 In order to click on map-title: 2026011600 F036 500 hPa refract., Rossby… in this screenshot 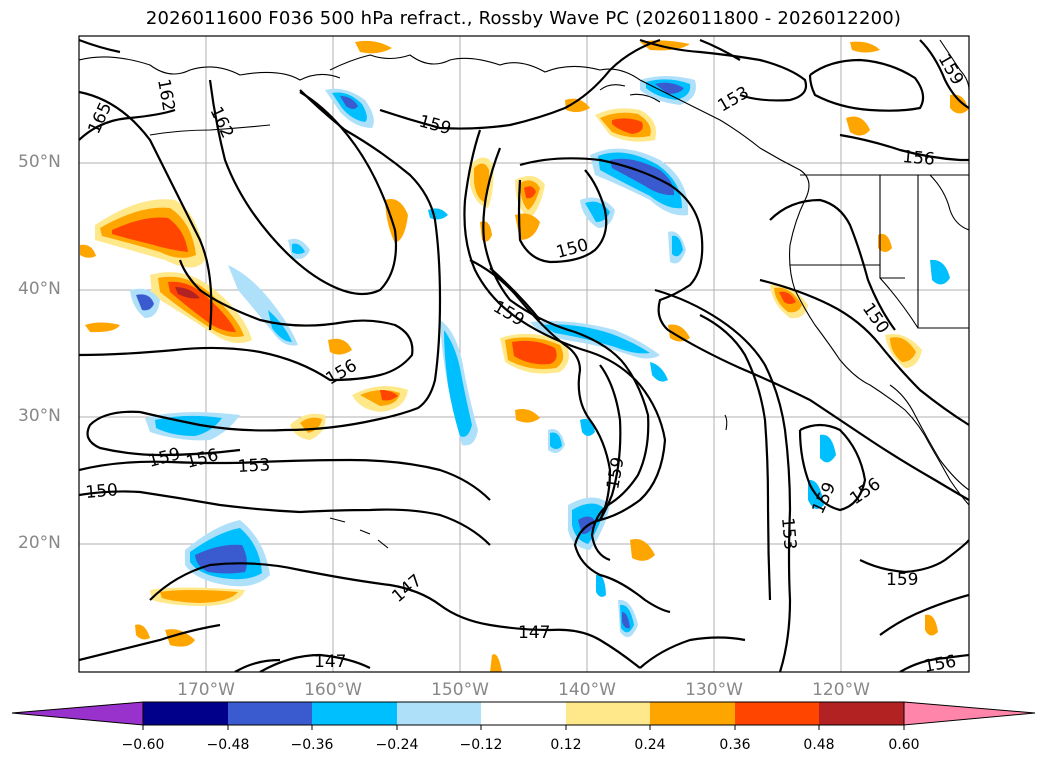, I will do `click(523, 18)`.